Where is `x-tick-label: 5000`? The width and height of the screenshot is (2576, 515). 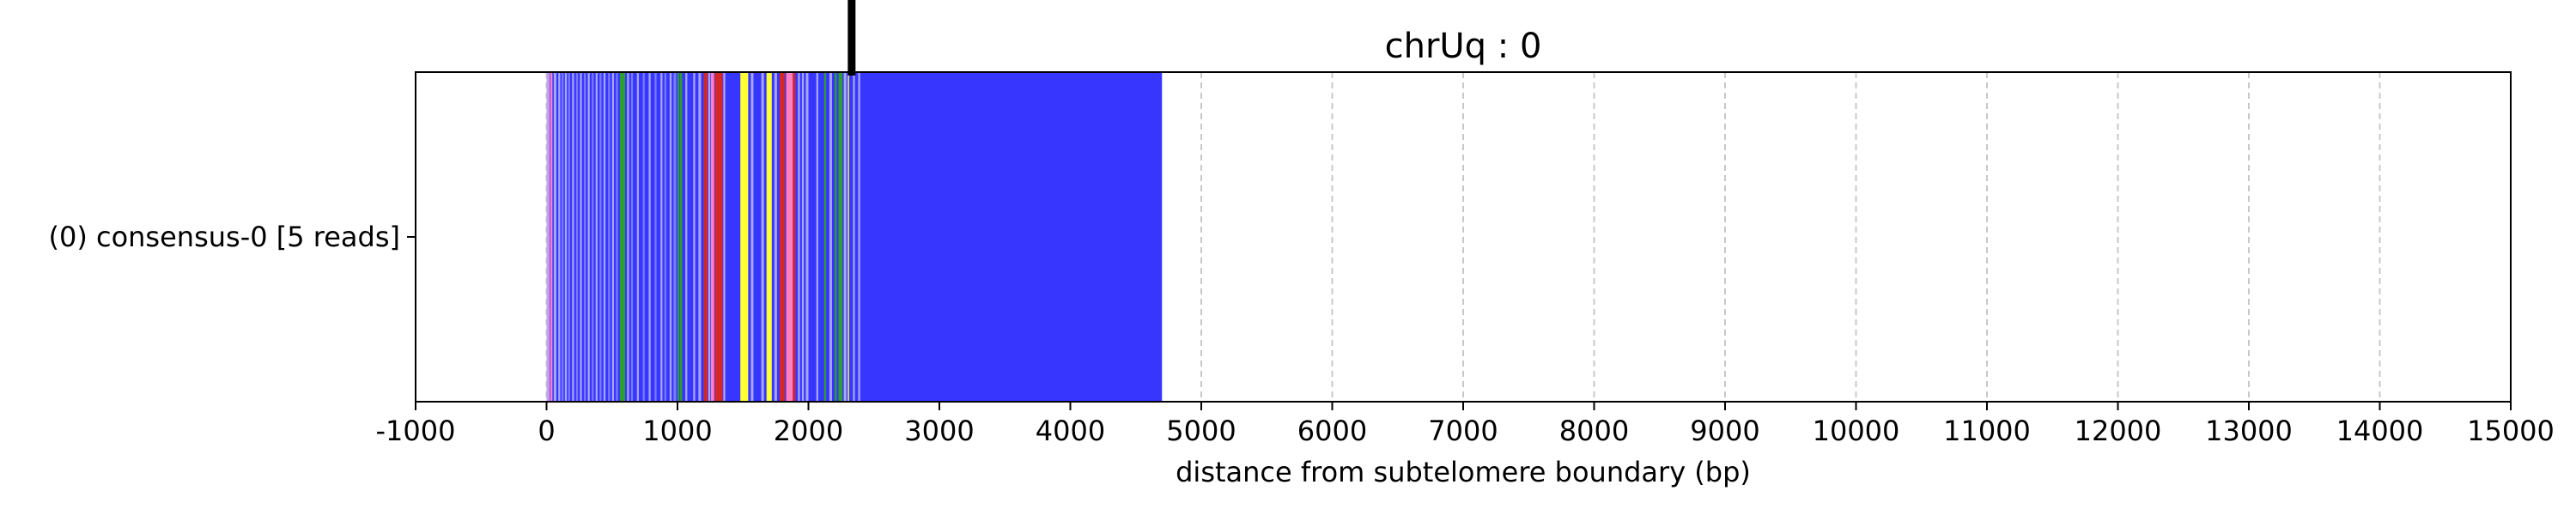 x-tick-label: 5000 is located at coordinates (1201, 431).